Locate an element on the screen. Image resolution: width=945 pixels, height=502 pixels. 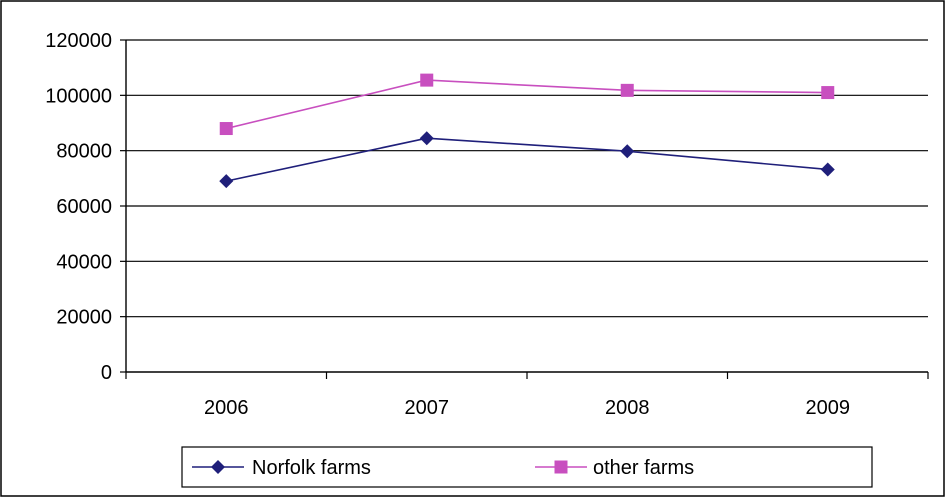
y-tick-label: 40000 is located at coordinates (84, 262).